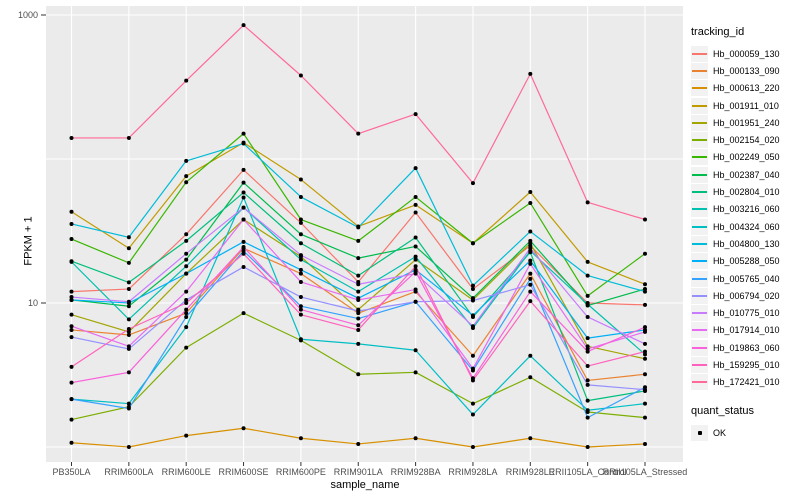  I want to click on legend-item-Hb_017914_010: Hb_017914_010, so click(745, 330).